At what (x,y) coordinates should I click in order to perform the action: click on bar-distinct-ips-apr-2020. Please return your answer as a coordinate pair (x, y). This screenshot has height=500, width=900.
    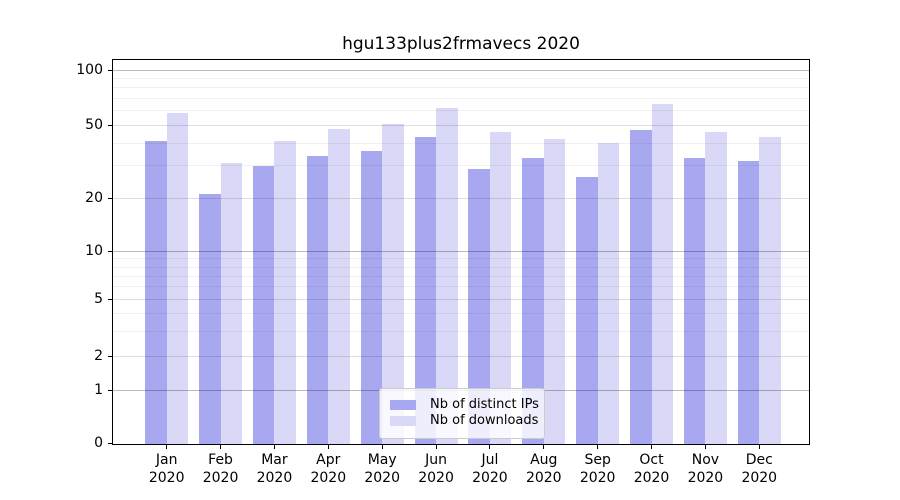
    Looking at the image, I should click on (317, 300).